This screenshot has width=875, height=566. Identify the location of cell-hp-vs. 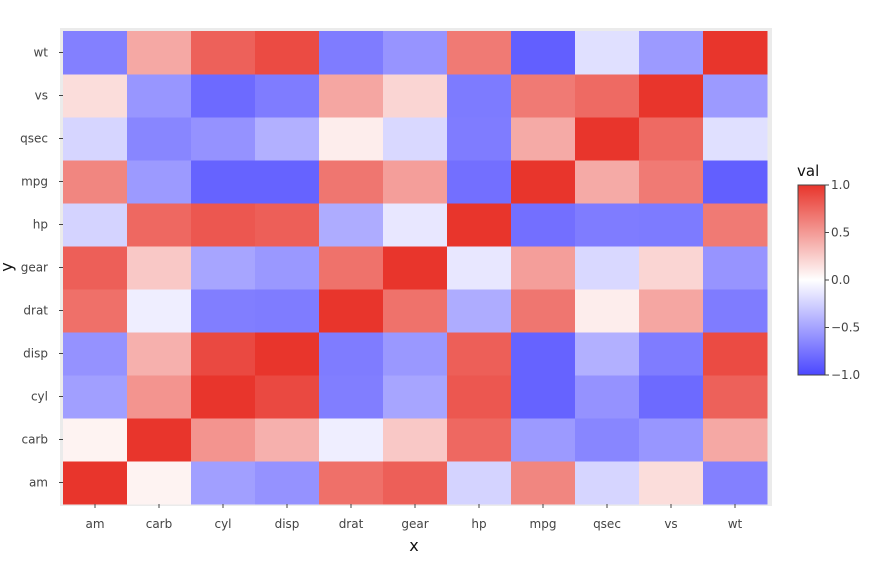
(479, 96).